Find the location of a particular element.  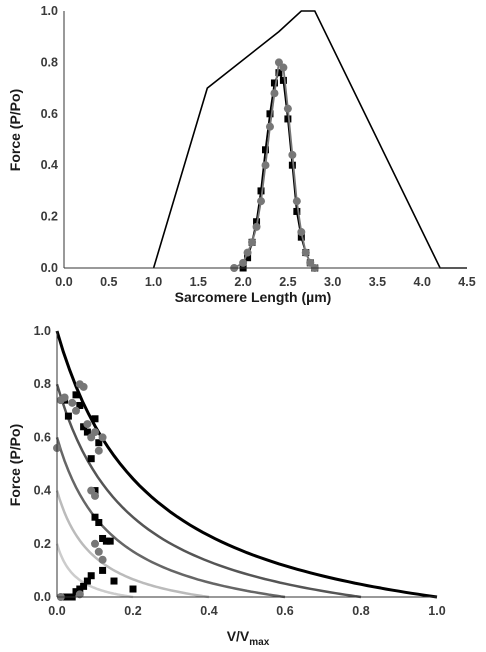

x-tick-label: 3.0 is located at coordinates (332, 282).